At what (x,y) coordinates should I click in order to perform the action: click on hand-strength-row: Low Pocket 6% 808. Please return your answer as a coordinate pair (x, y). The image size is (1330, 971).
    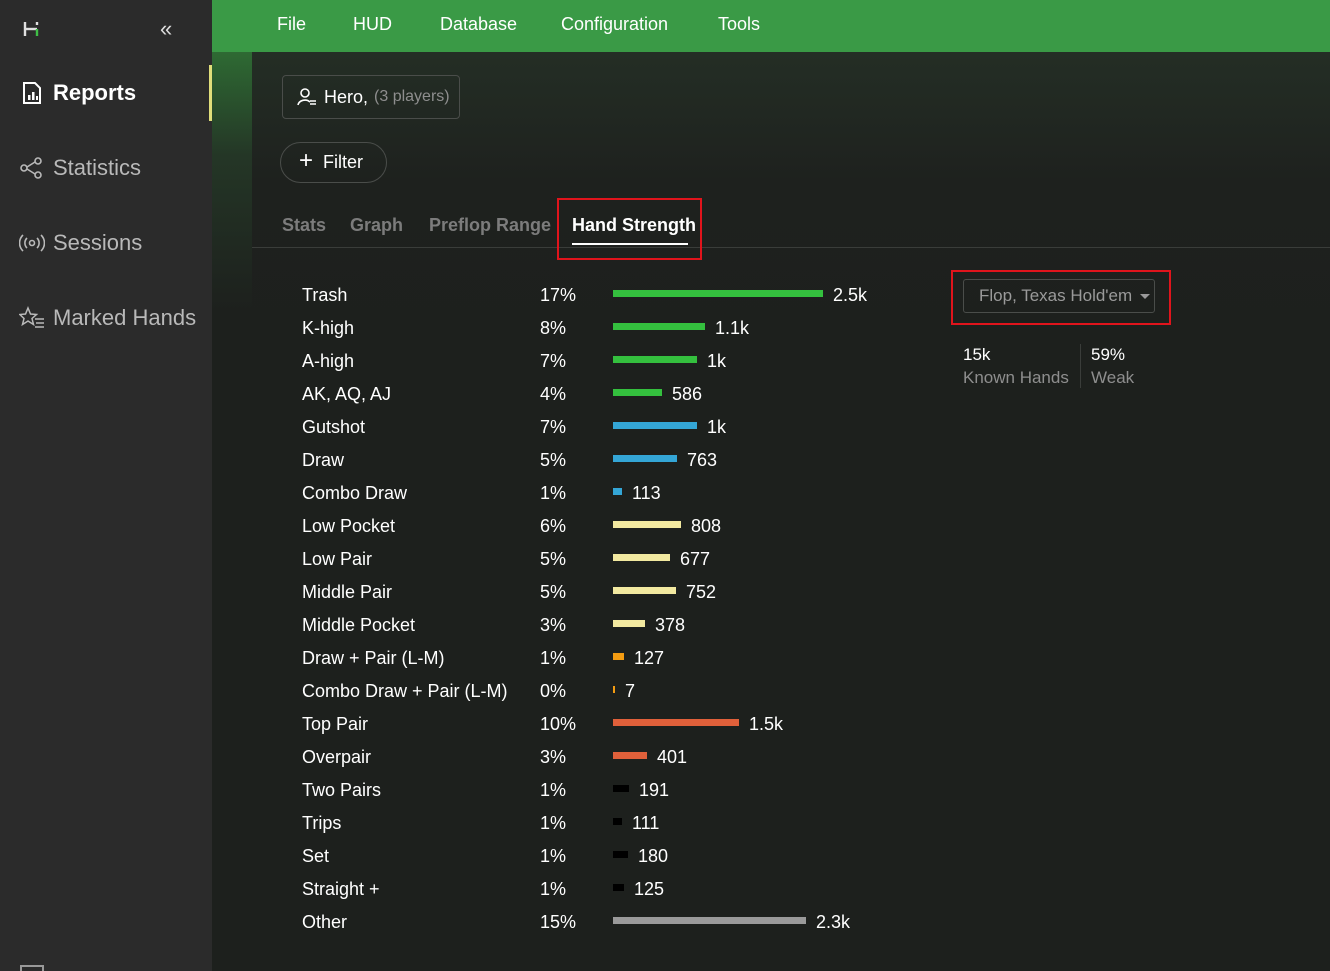
    Looking at the image, I should click on (602, 531).